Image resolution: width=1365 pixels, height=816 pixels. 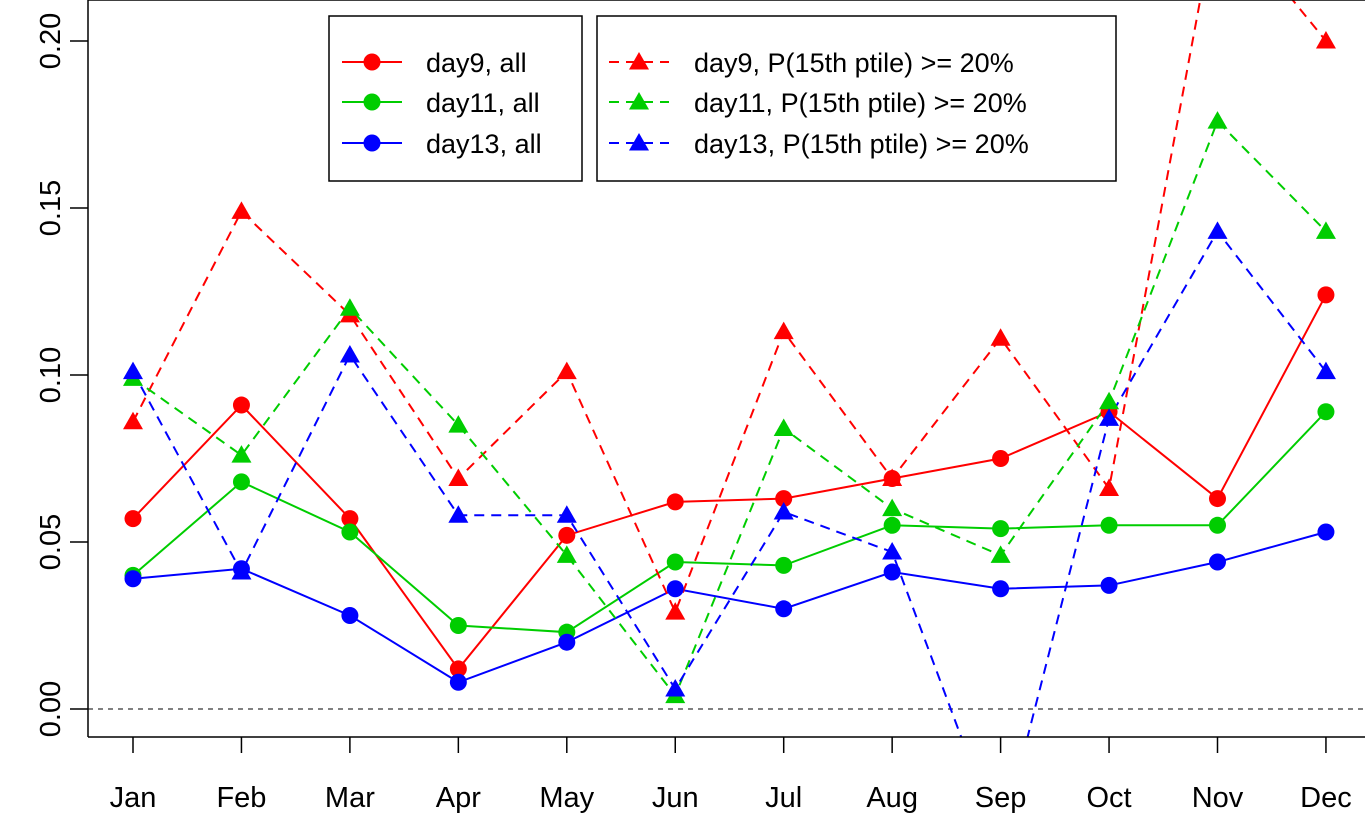 What do you see at coordinates (1108, 798) in the screenshot?
I see `x-tick-label-oct: Oct` at bounding box center [1108, 798].